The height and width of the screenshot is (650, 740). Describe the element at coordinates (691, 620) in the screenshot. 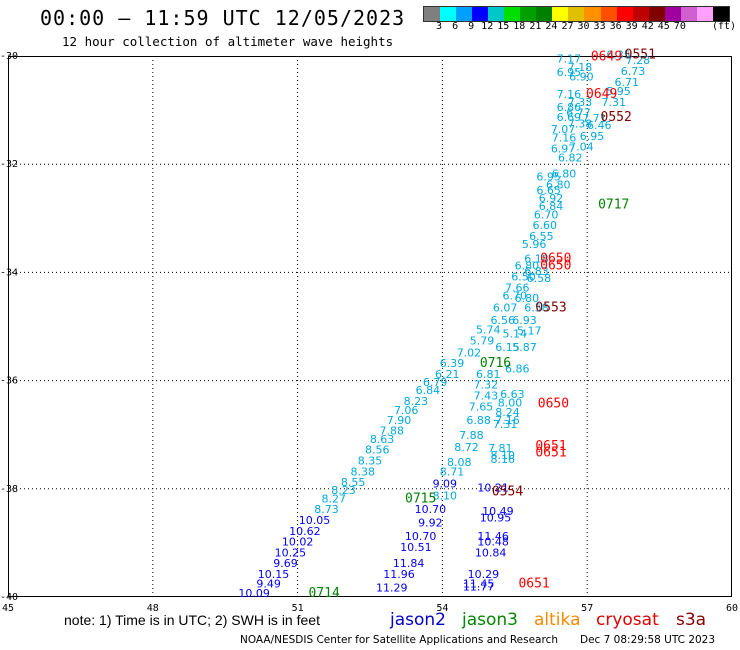

I see `satellite-s3a: s3a` at that location.